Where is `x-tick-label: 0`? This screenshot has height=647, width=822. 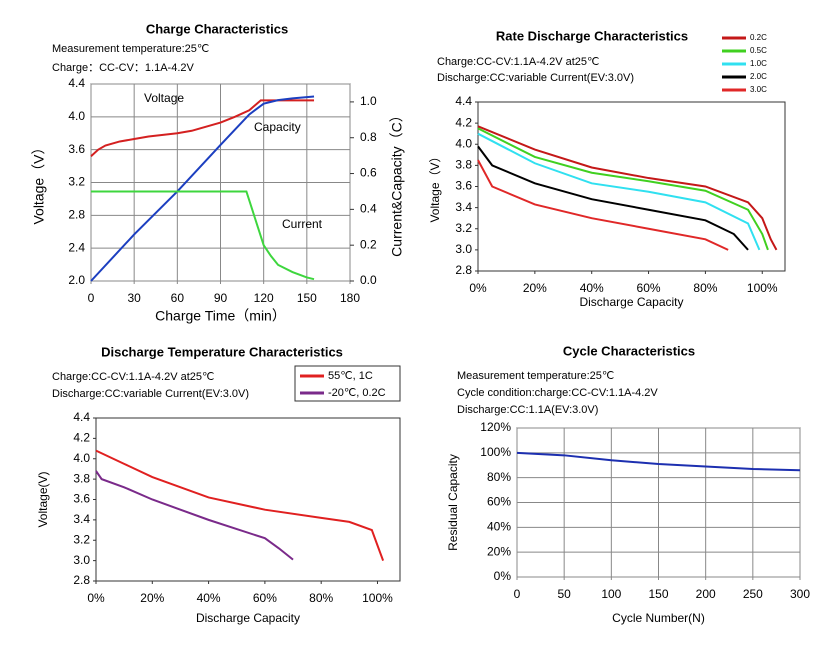
x-tick-label: 0 is located at coordinates (91, 298).